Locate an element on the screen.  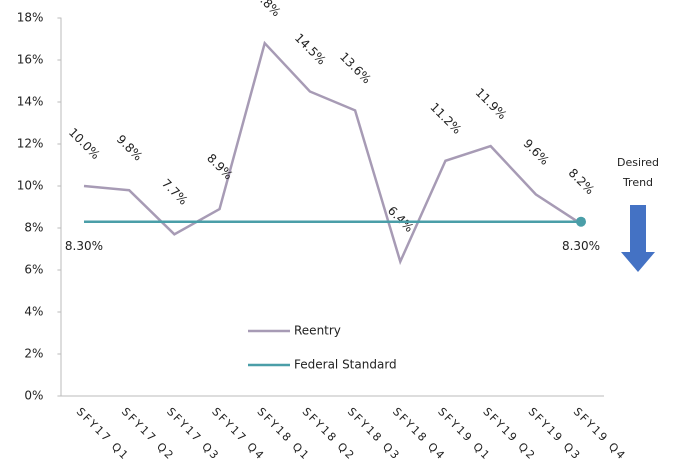
y-tick-label: 0% is located at coordinates (33, 396).